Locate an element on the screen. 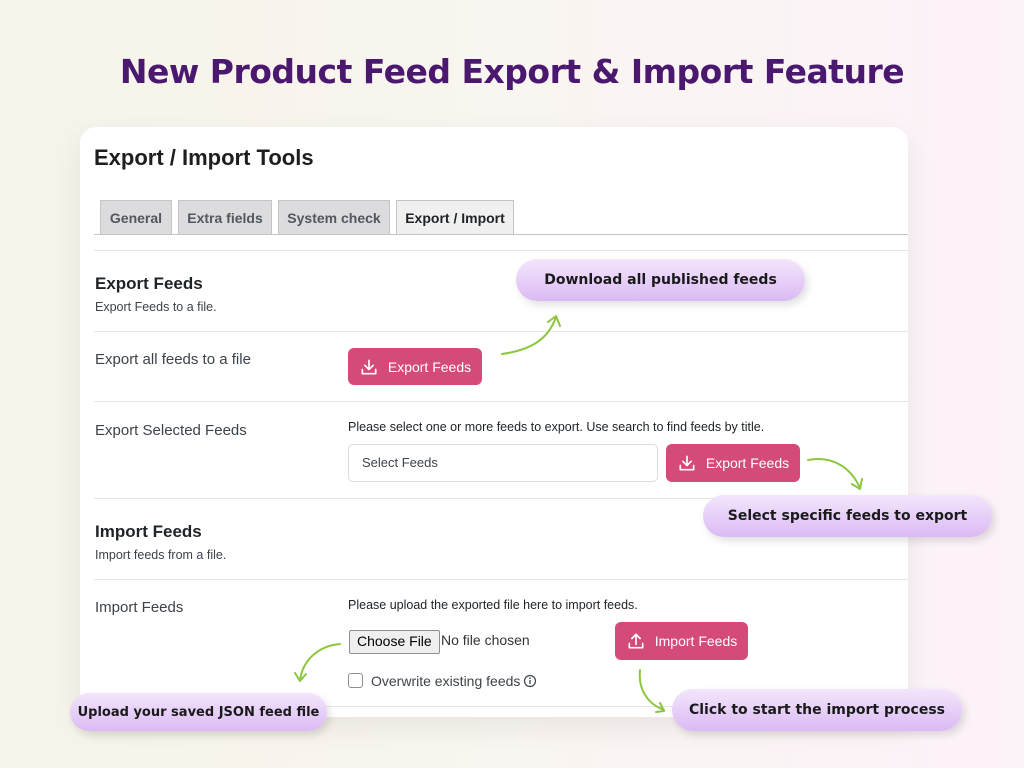 Image resolution: width=1024 pixels, height=768 pixels. overwrite-label: Overwrite existing feeds is located at coordinates (446, 681).